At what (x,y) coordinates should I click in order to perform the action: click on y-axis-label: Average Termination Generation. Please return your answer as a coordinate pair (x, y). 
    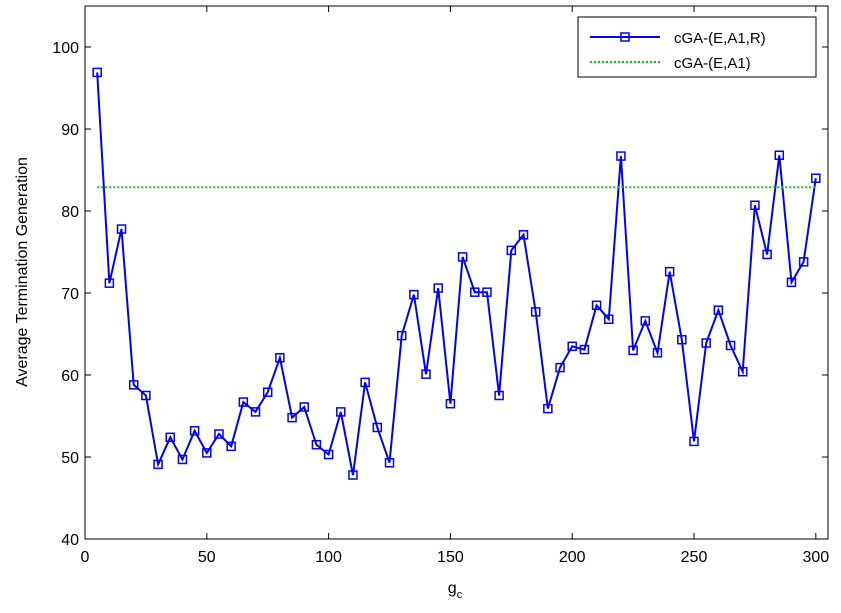
    Looking at the image, I should click on (22, 272).